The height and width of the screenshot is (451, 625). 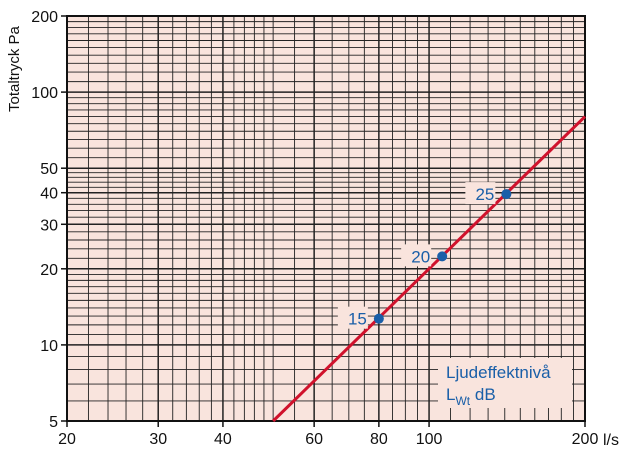 I want to click on y-tick-label: 20, so click(x=49, y=270).